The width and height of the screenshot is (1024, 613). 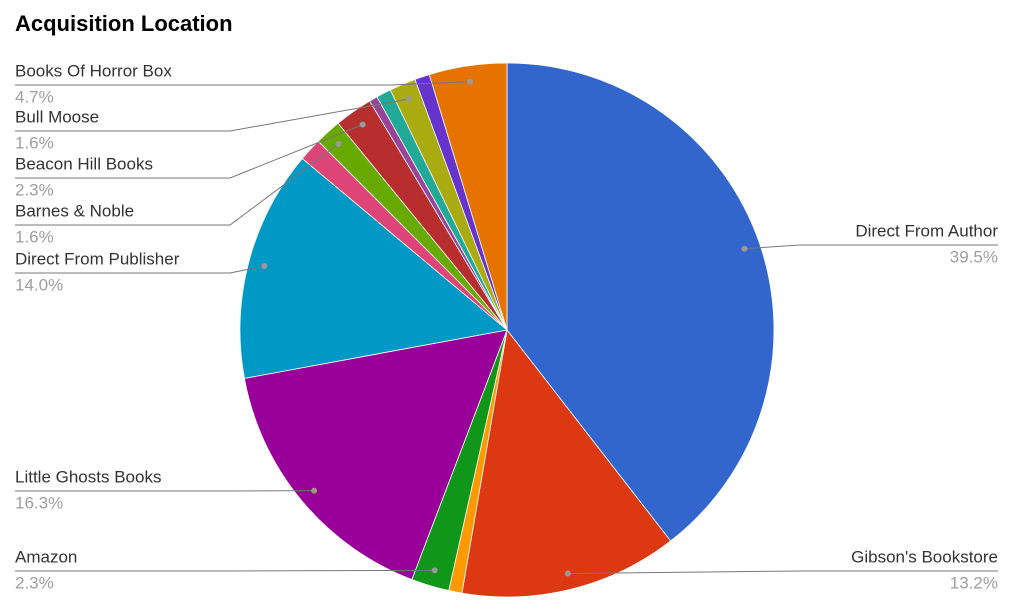 What do you see at coordinates (88, 476) in the screenshot?
I see `slice-label: Little Ghosts Books` at bounding box center [88, 476].